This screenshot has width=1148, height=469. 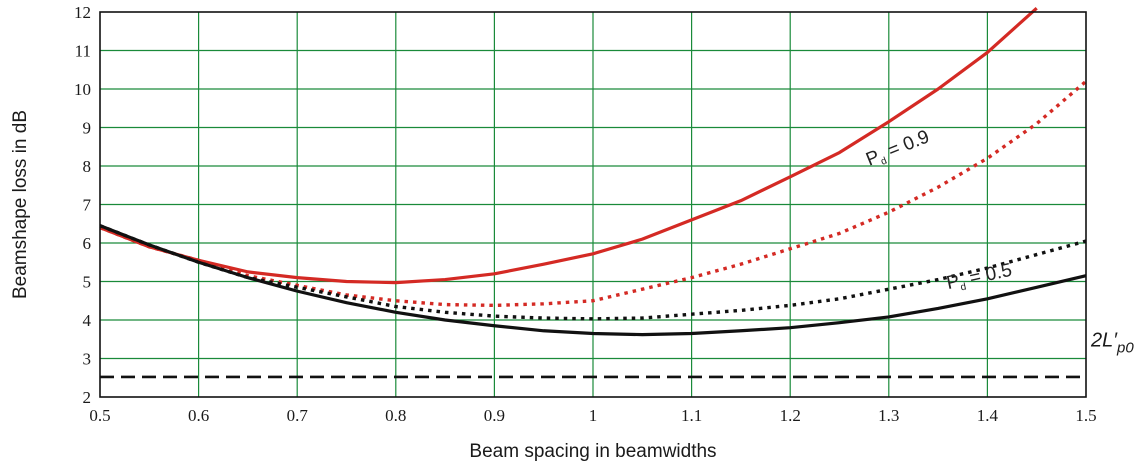 I want to click on y-tick-label: 3, so click(x=87, y=359).